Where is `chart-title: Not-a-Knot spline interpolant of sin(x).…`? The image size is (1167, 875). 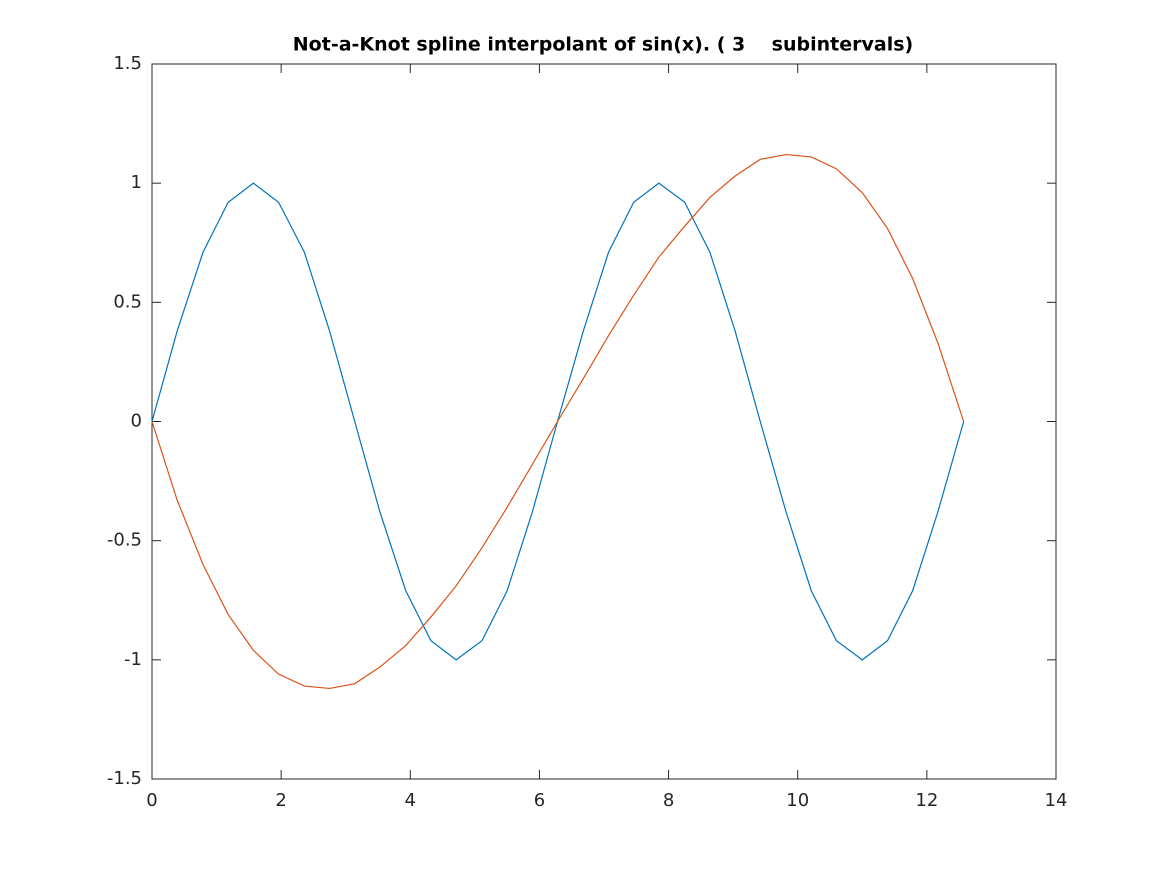 chart-title: Not-a-Knot spline interpolant of sin(x).… is located at coordinates (603, 45).